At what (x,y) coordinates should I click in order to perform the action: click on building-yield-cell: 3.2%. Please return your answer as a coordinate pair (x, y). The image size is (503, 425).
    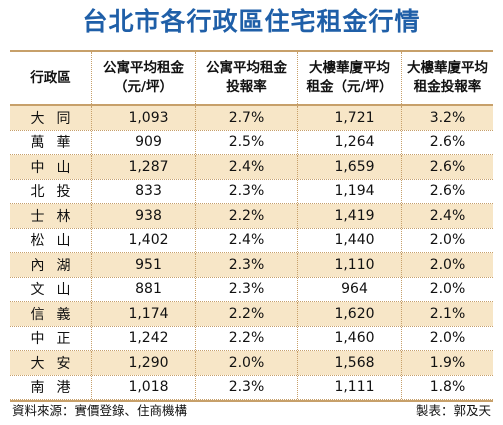
    Looking at the image, I should click on (447, 118).